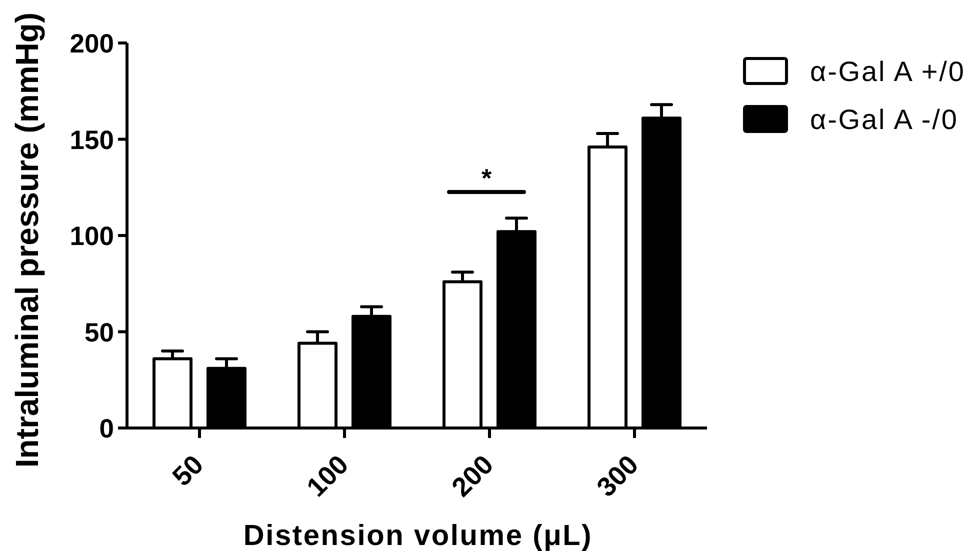 The width and height of the screenshot is (977, 551). What do you see at coordinates (27, 240) in the screenshot?
I see `y-axis-title: Intraluminal pressure (mmHg)` at bounding box center [27, 240].